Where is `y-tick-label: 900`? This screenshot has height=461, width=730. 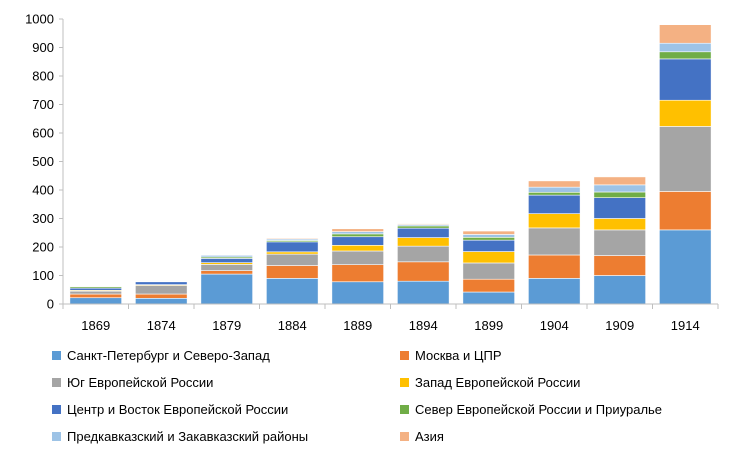 y-tick-label: 900 is located at coordinates (43, 47).